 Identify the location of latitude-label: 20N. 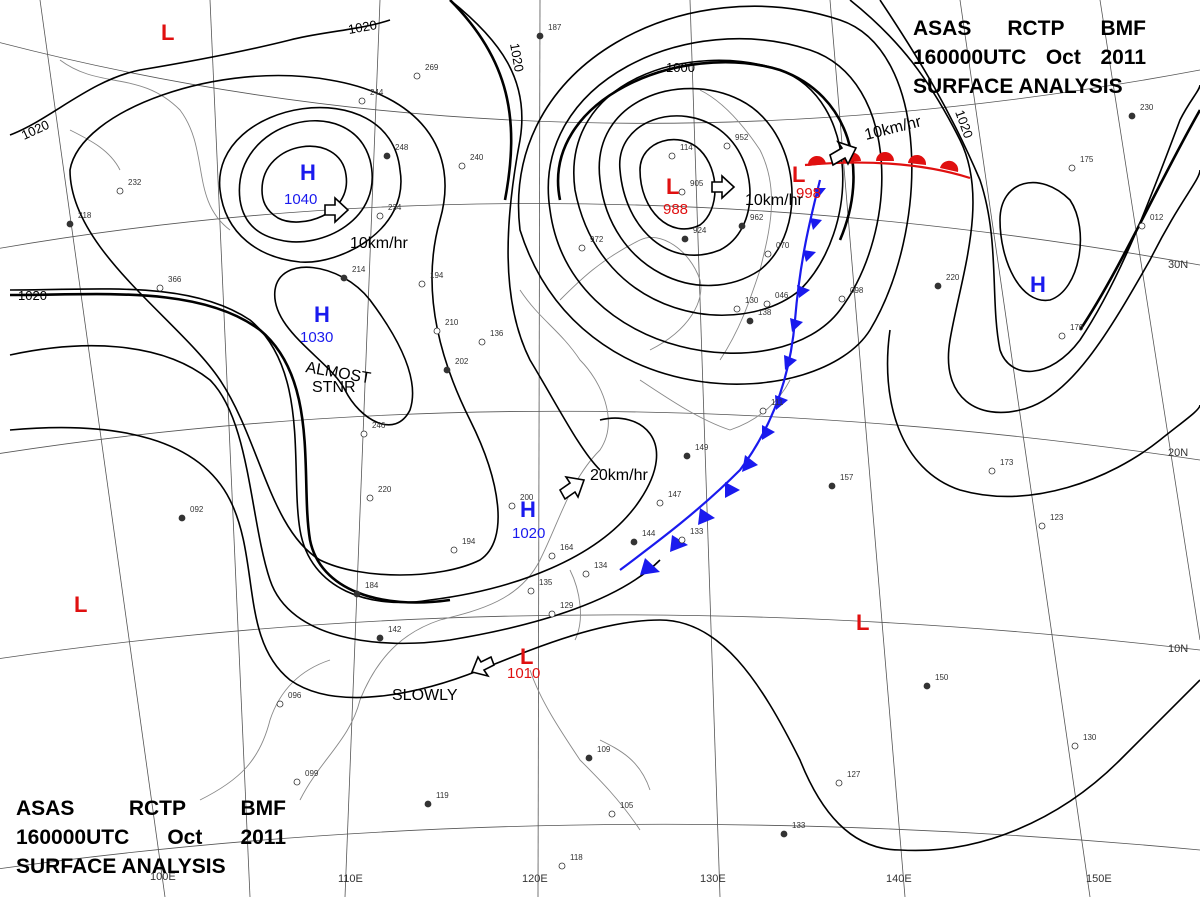
(1178, 453).